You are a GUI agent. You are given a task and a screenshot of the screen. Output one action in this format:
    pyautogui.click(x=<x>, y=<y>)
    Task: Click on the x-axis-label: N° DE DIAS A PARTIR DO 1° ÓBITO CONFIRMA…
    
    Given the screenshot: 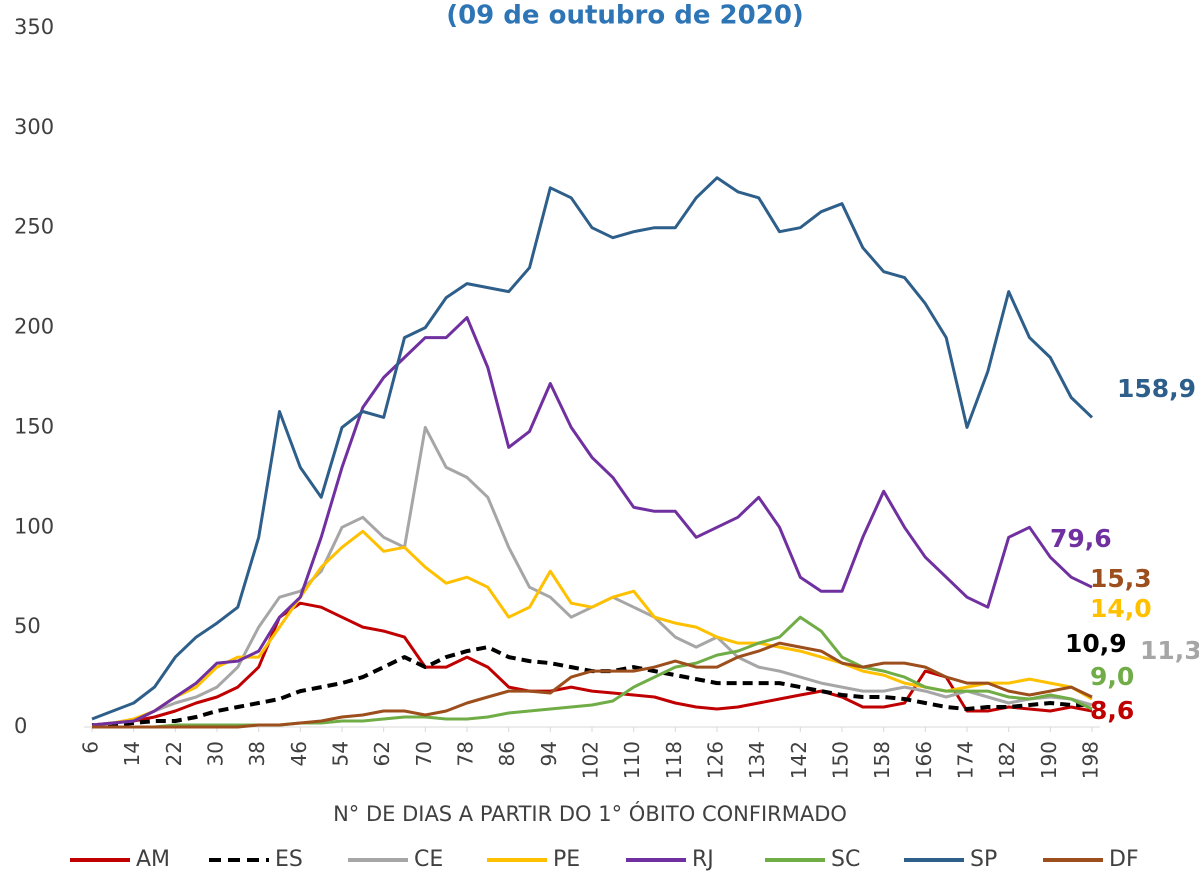 What is the action you would take?
    pyautogui.click(x=590, y=813)
    